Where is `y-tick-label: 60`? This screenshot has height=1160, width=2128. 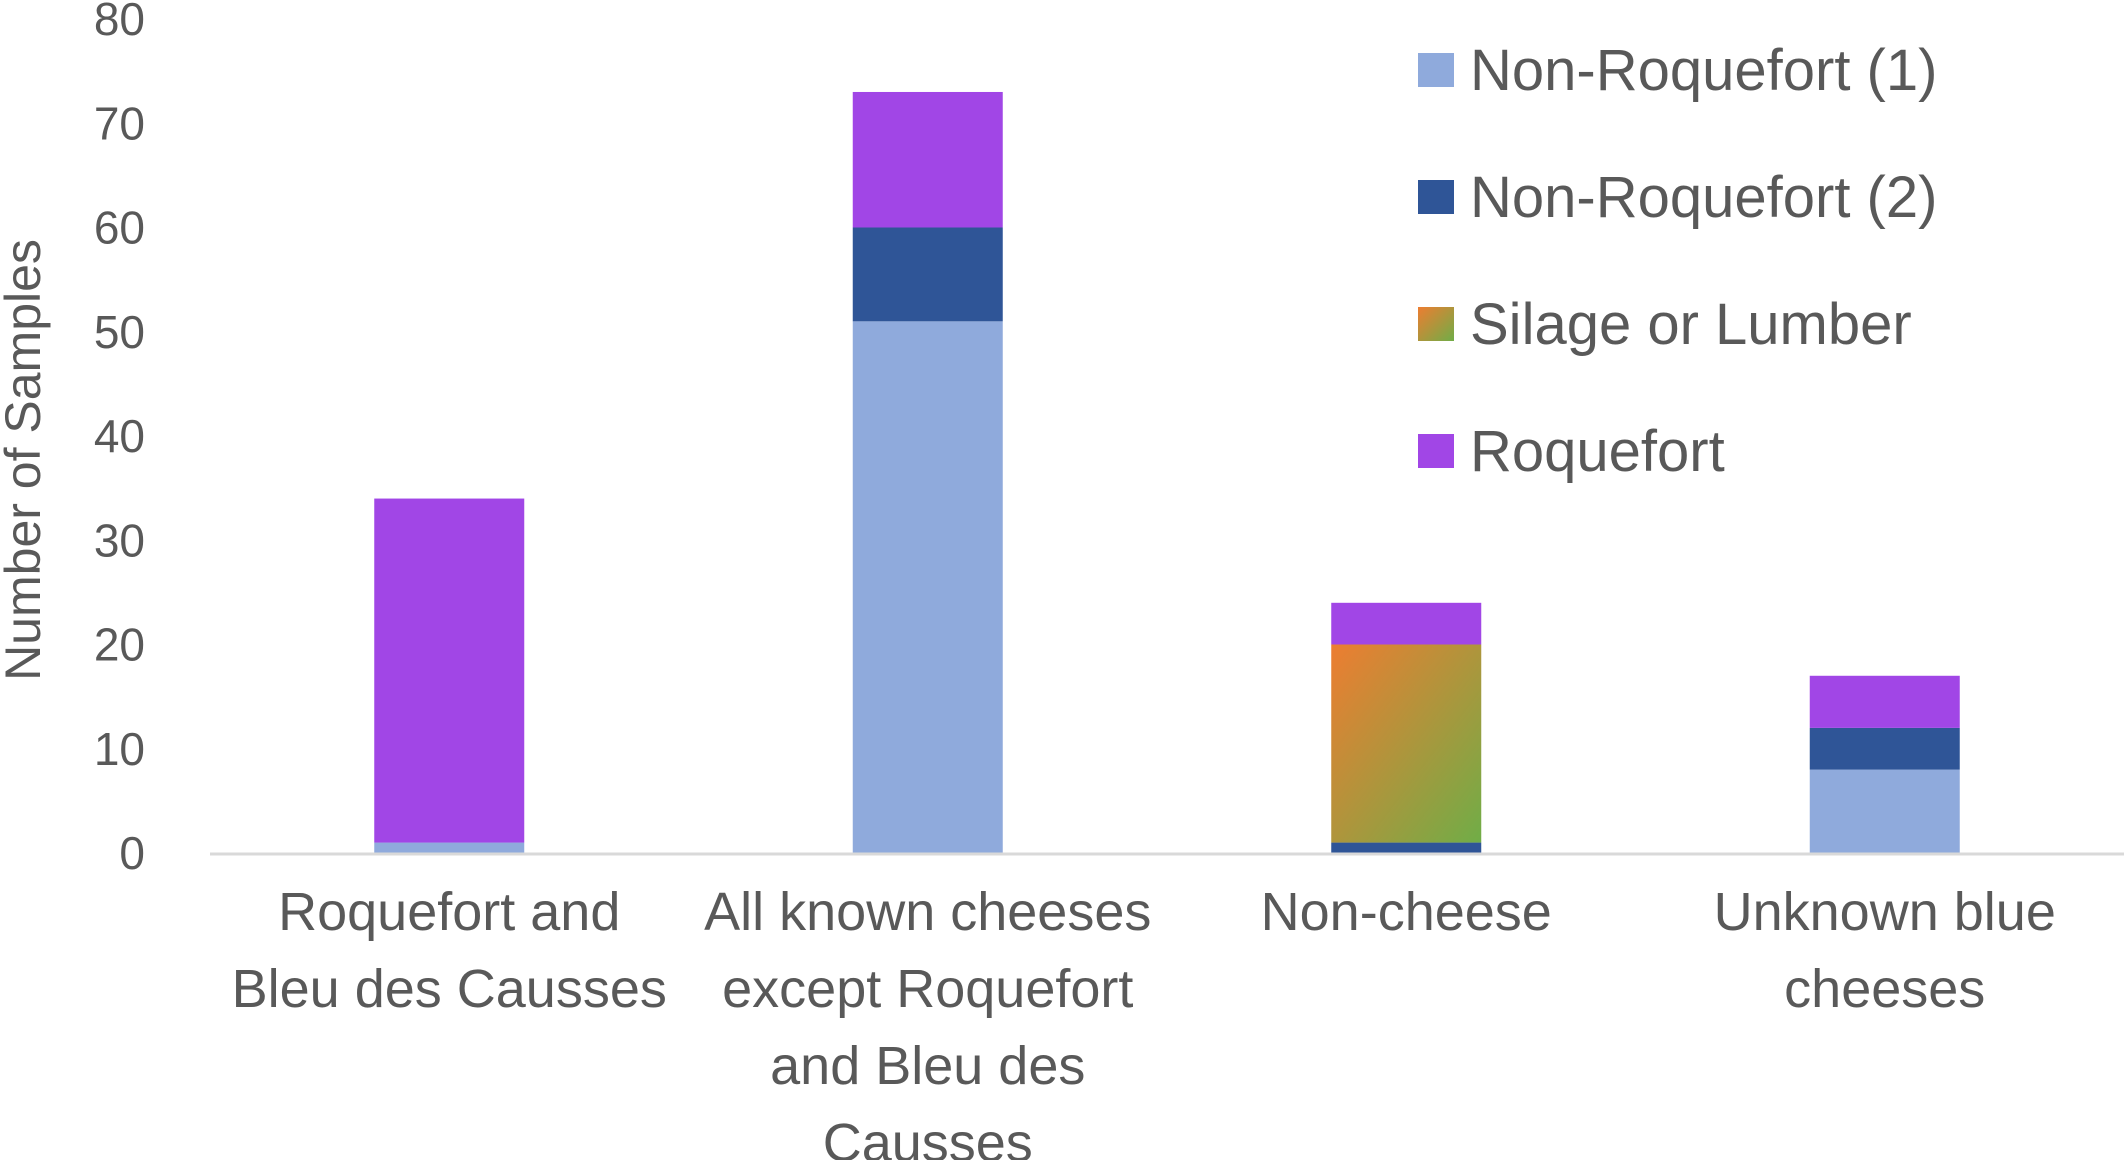 y-tick-label: 60 is located at coordinates (119, 228).